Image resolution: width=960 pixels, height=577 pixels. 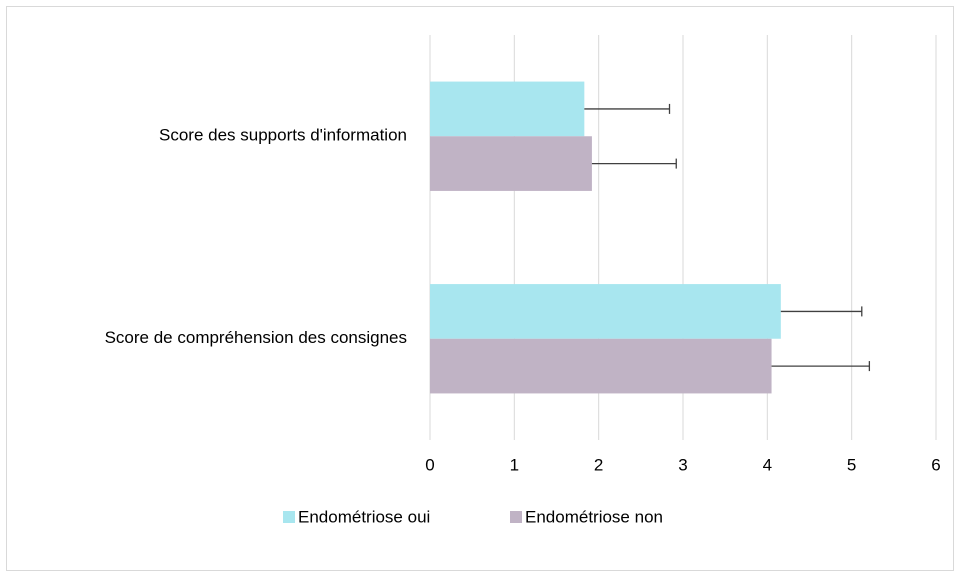 What do you see at coordinates (682, 464) in the screenshot?
I see `x-tick-label: 3` at bounding box center [682, 464].